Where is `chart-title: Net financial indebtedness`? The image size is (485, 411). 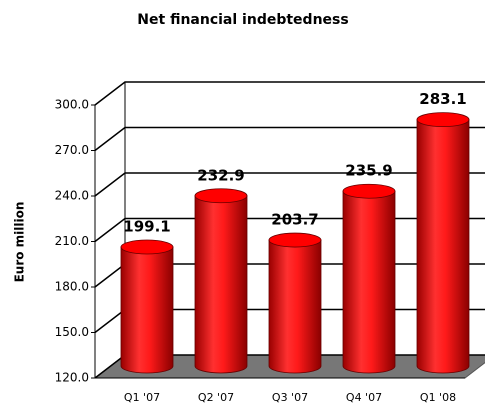 chart-title: Net financial indebtedness is located at coordinates (242, 20).